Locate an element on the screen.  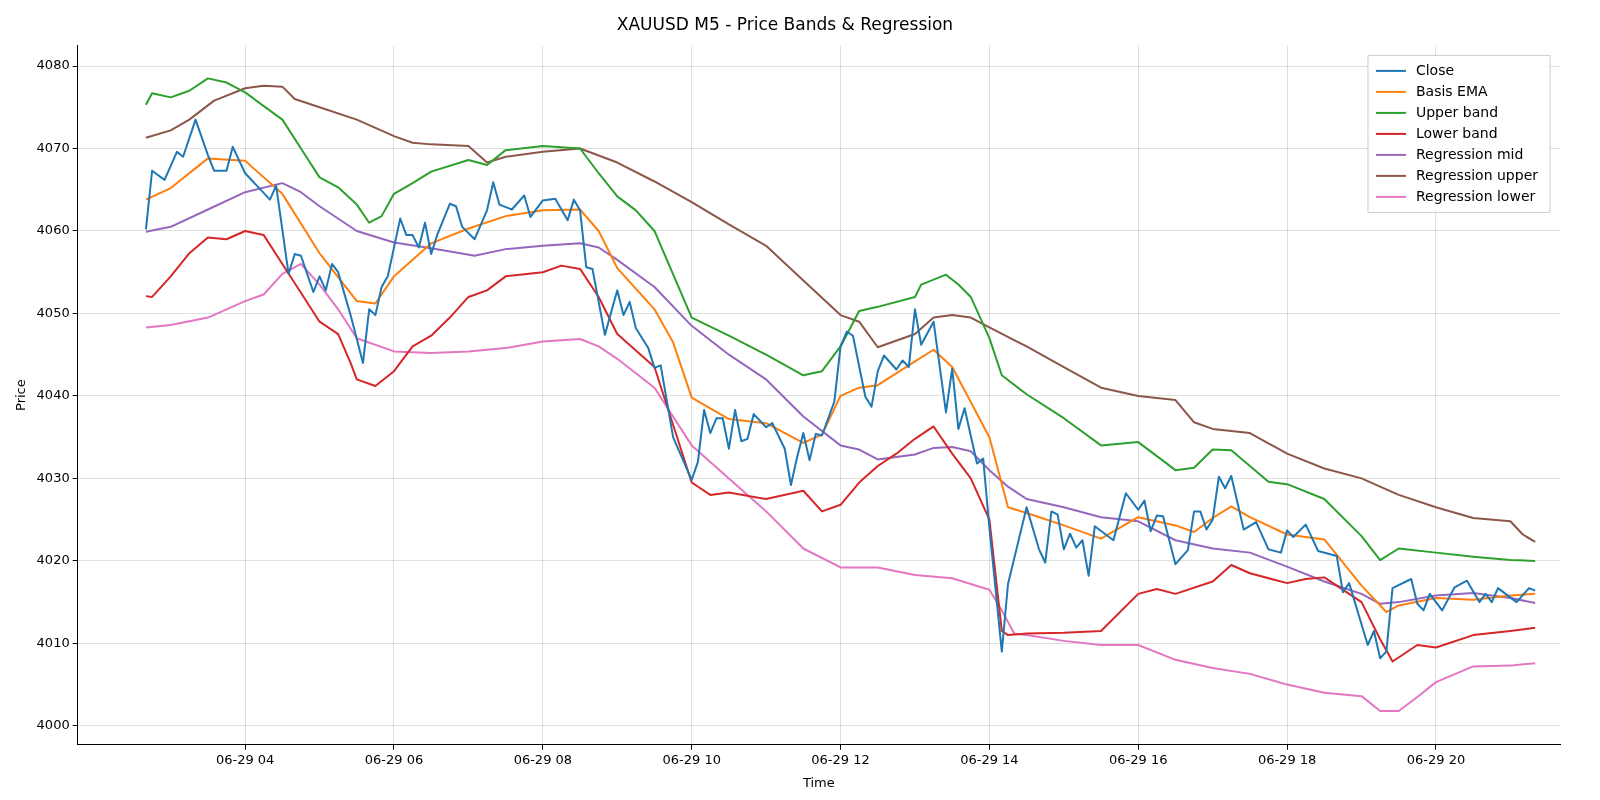
x-tick-label: 06-29 04 is located at coordinates (245, 759).